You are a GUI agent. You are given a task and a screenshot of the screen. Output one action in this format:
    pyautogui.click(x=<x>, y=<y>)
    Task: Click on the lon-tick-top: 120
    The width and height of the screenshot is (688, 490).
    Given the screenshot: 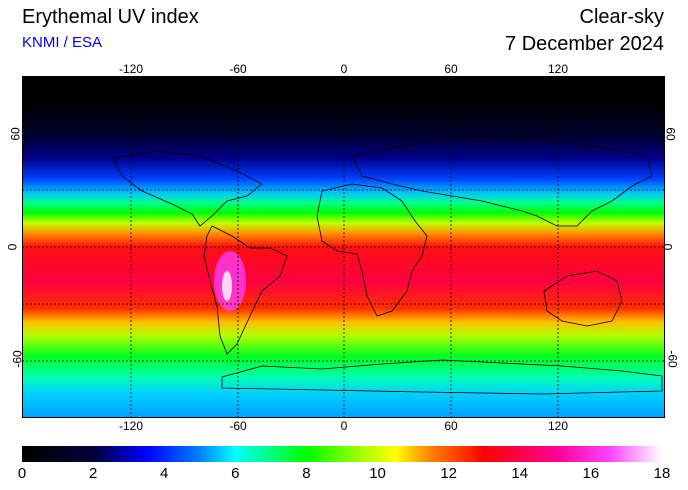 What is the action you would take?
    pyautogui.click(x=558, y=69)
    